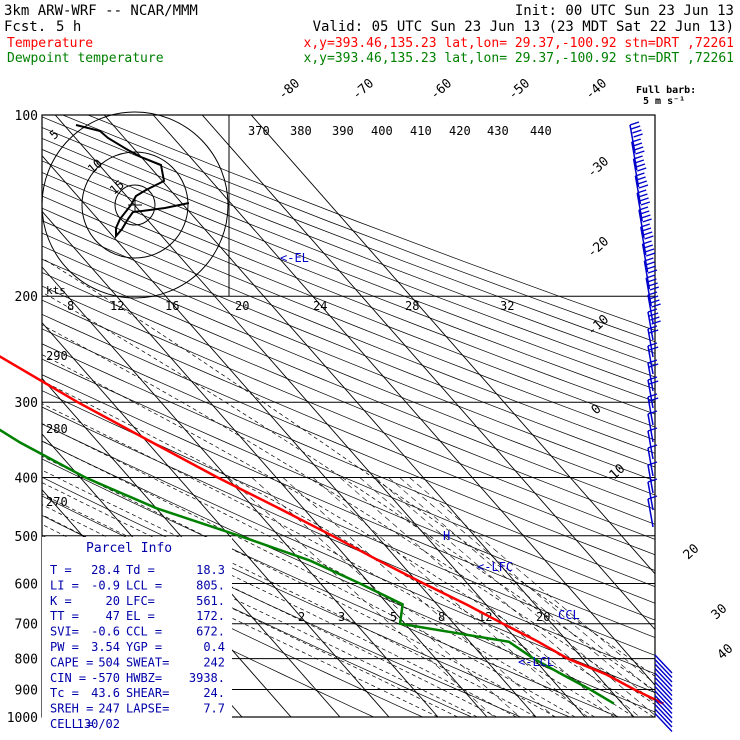  I want to click on parcel-info-cell: 672., so click(210, 632).